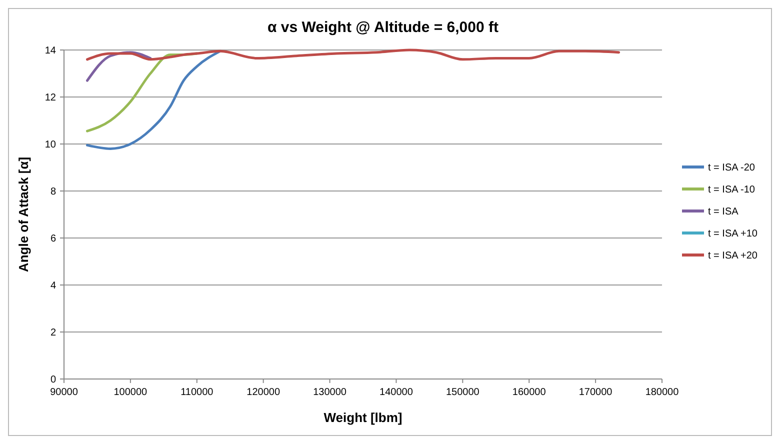 The width and height of the screenshot is (780, 444). Describe the element at coordinates (732, 190) in the screenshot. I see `legend-label: t = ISA -10` at that location.